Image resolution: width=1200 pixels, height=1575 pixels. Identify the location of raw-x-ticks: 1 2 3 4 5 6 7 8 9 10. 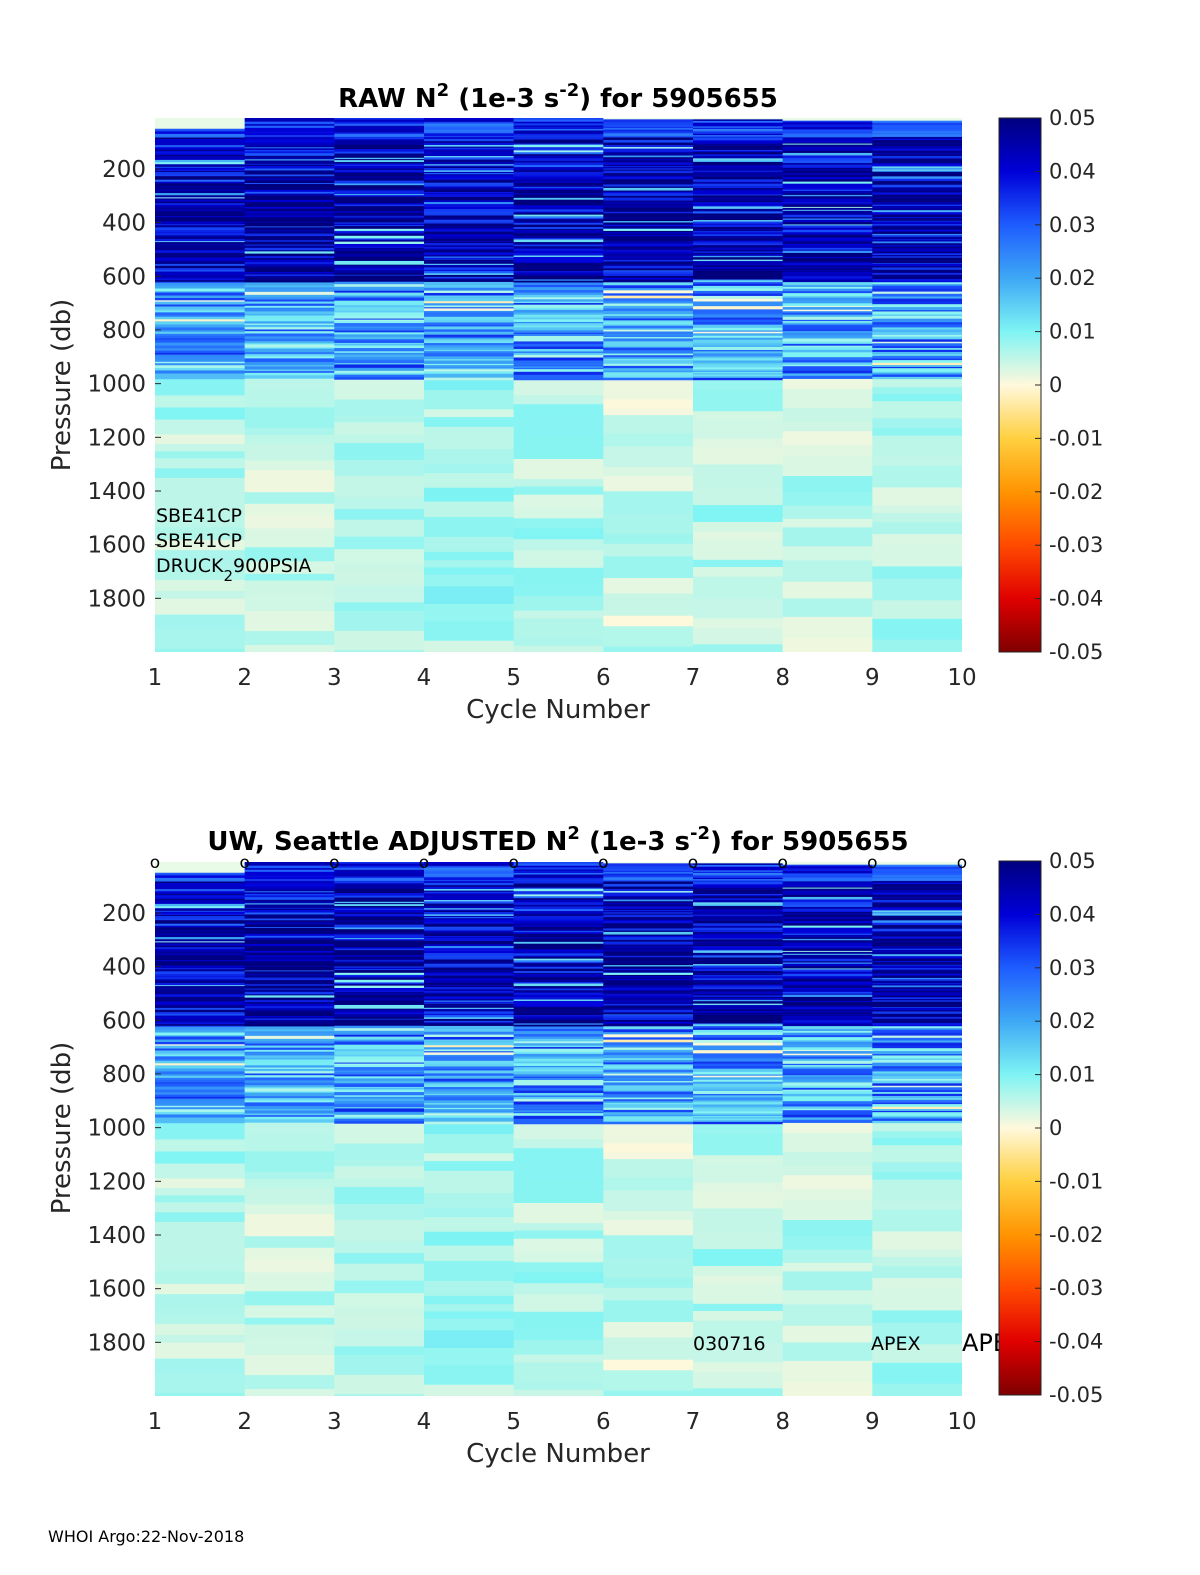
(562, 678).